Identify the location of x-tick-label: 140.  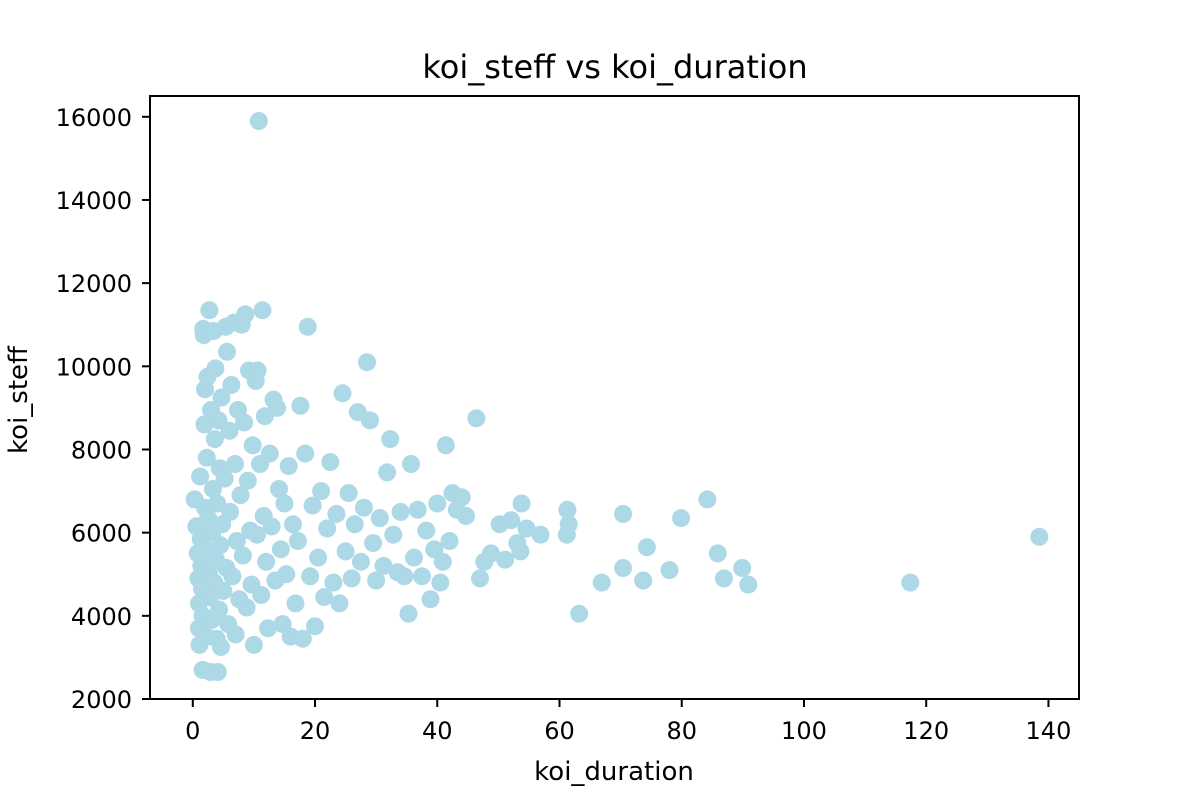
(1049, 731).